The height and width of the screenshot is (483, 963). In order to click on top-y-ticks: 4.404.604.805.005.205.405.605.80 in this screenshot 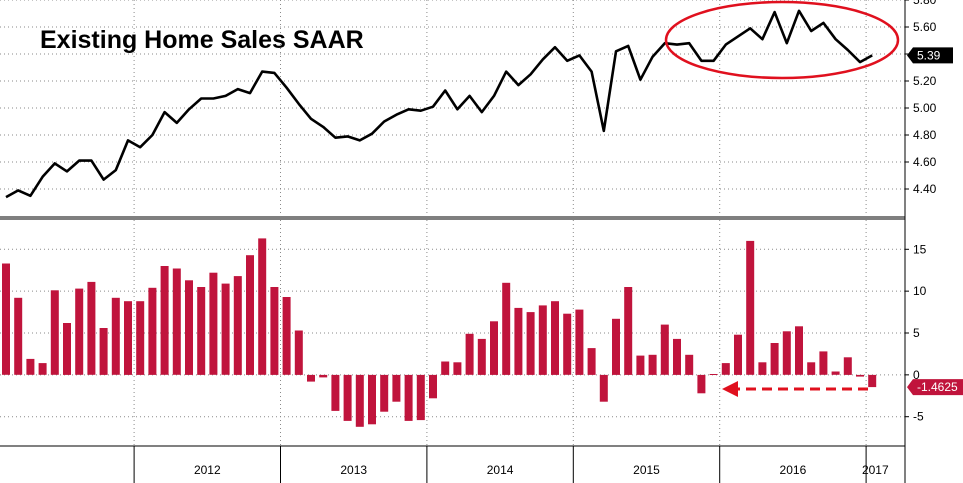, I will do `click(921, 98)`.